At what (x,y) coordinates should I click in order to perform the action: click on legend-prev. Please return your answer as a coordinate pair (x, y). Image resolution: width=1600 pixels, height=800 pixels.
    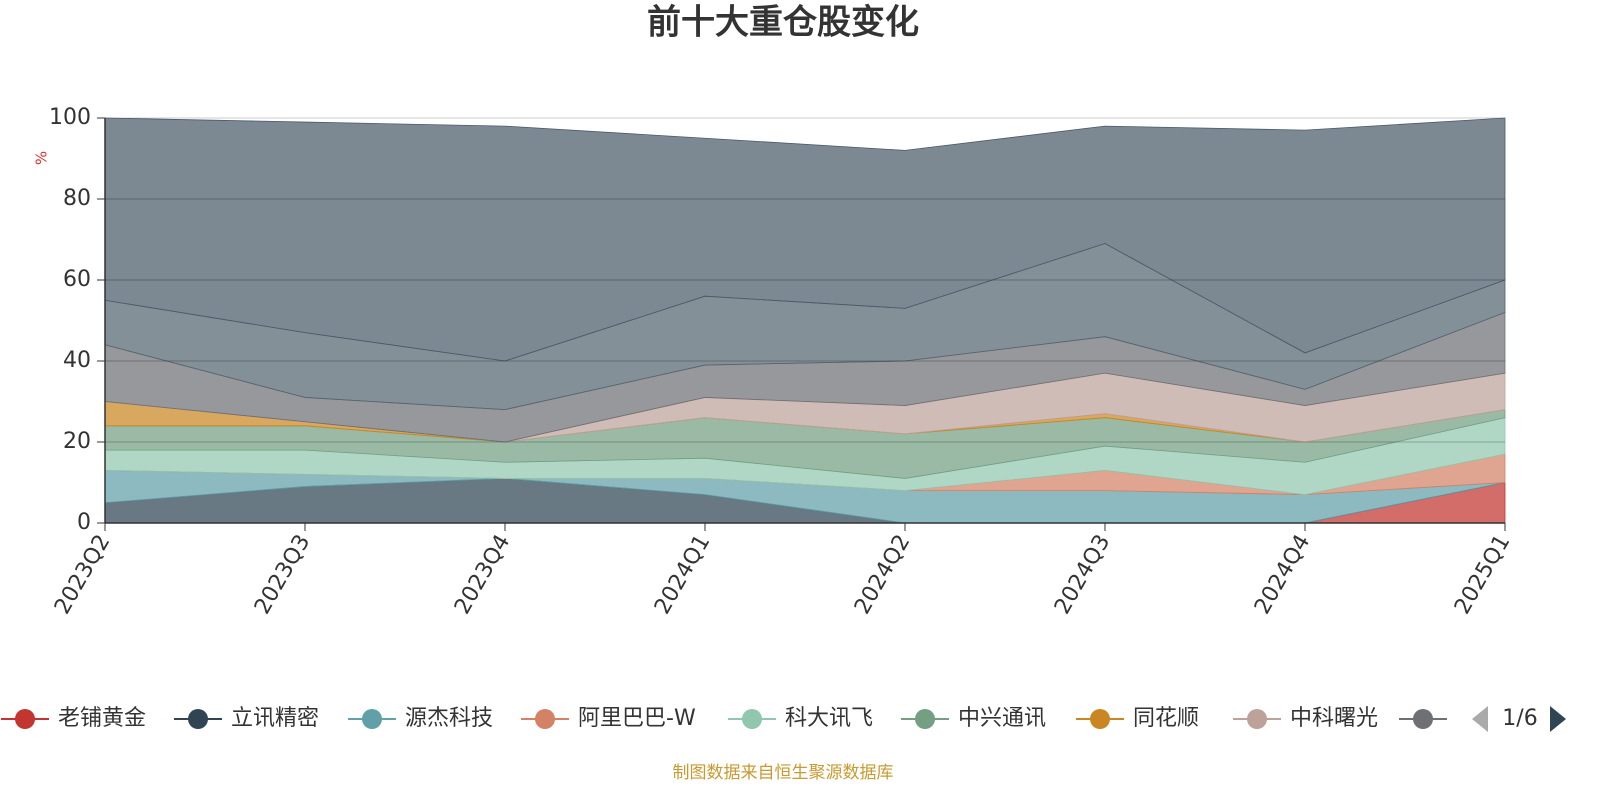
    Looking at the image, I should click on (1480, 719).